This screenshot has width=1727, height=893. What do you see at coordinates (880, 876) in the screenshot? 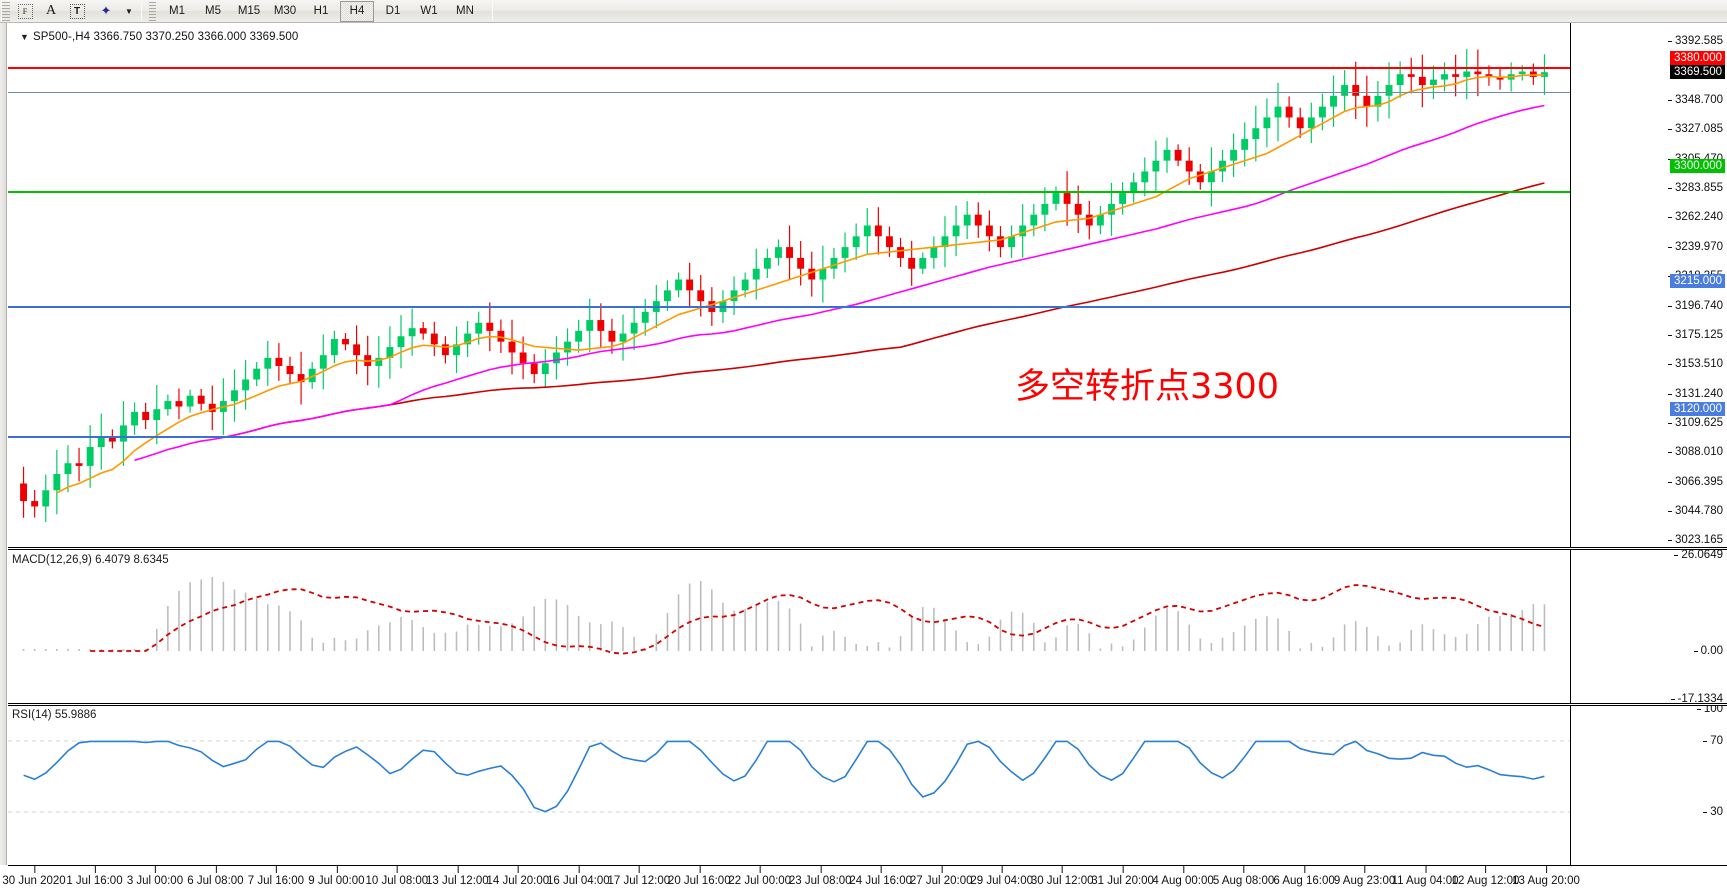
I see `time-tick: 24 Jul 16:00` at bounding box center [880, 876].